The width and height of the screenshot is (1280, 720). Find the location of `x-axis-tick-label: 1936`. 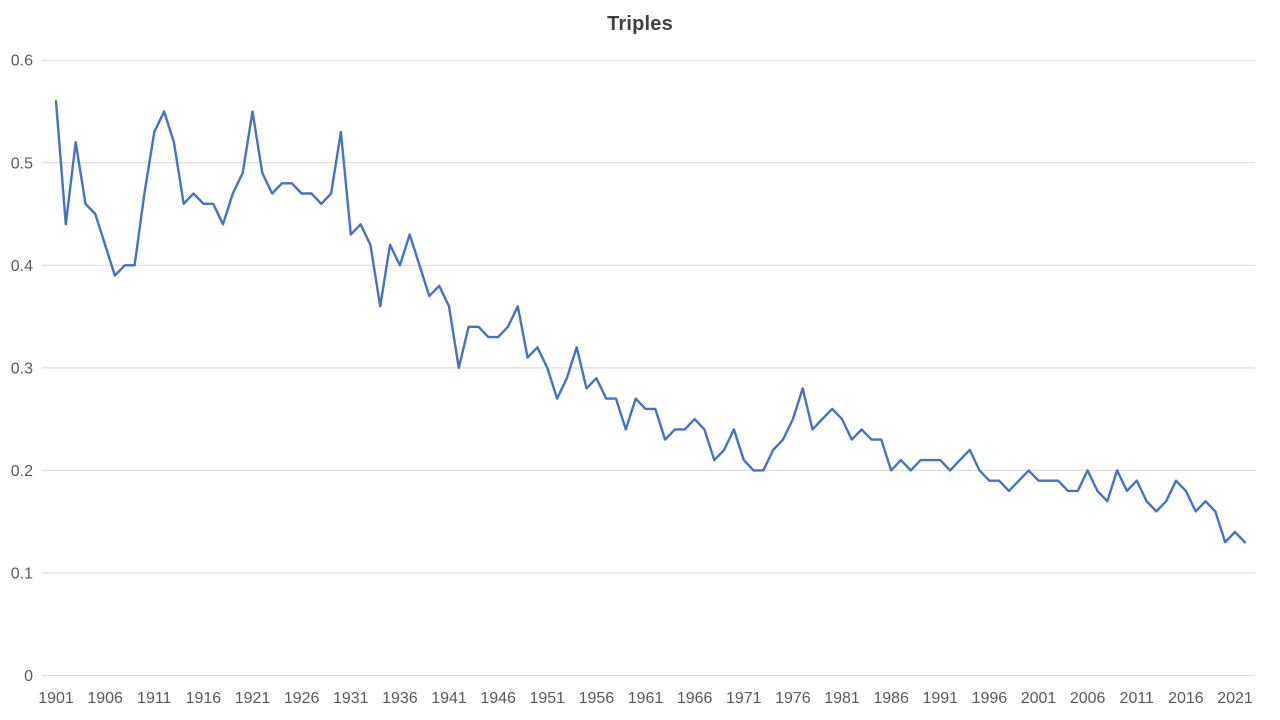

x-axis-tick-label: 1936 is located at coordinates (400, 698).